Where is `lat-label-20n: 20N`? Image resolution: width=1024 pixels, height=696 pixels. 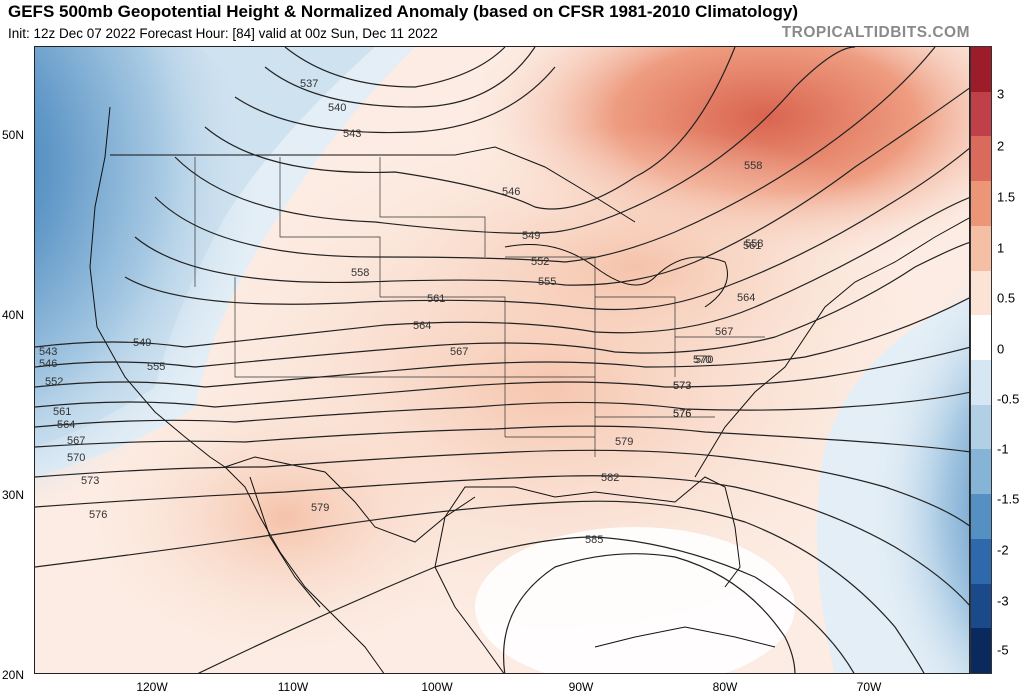
lat-label-20n: 20N is located at coordinates (13, 675).